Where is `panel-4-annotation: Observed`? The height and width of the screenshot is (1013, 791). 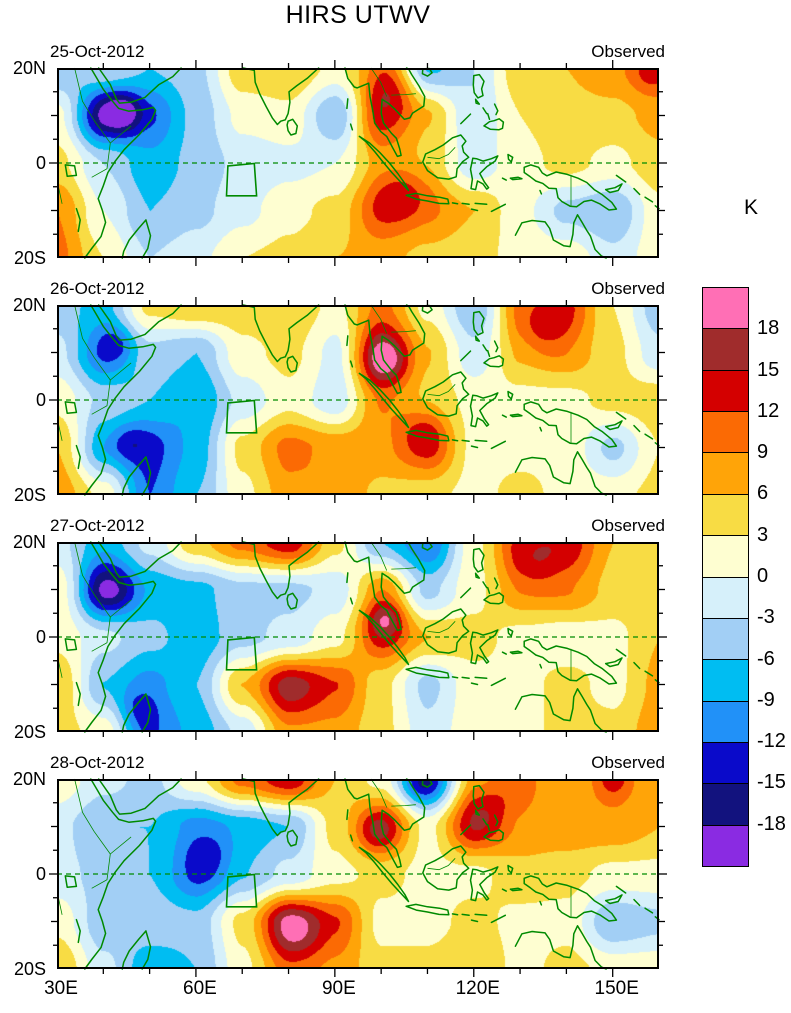
panel-4-annotation: Observed is located at coordinates (628, 762).